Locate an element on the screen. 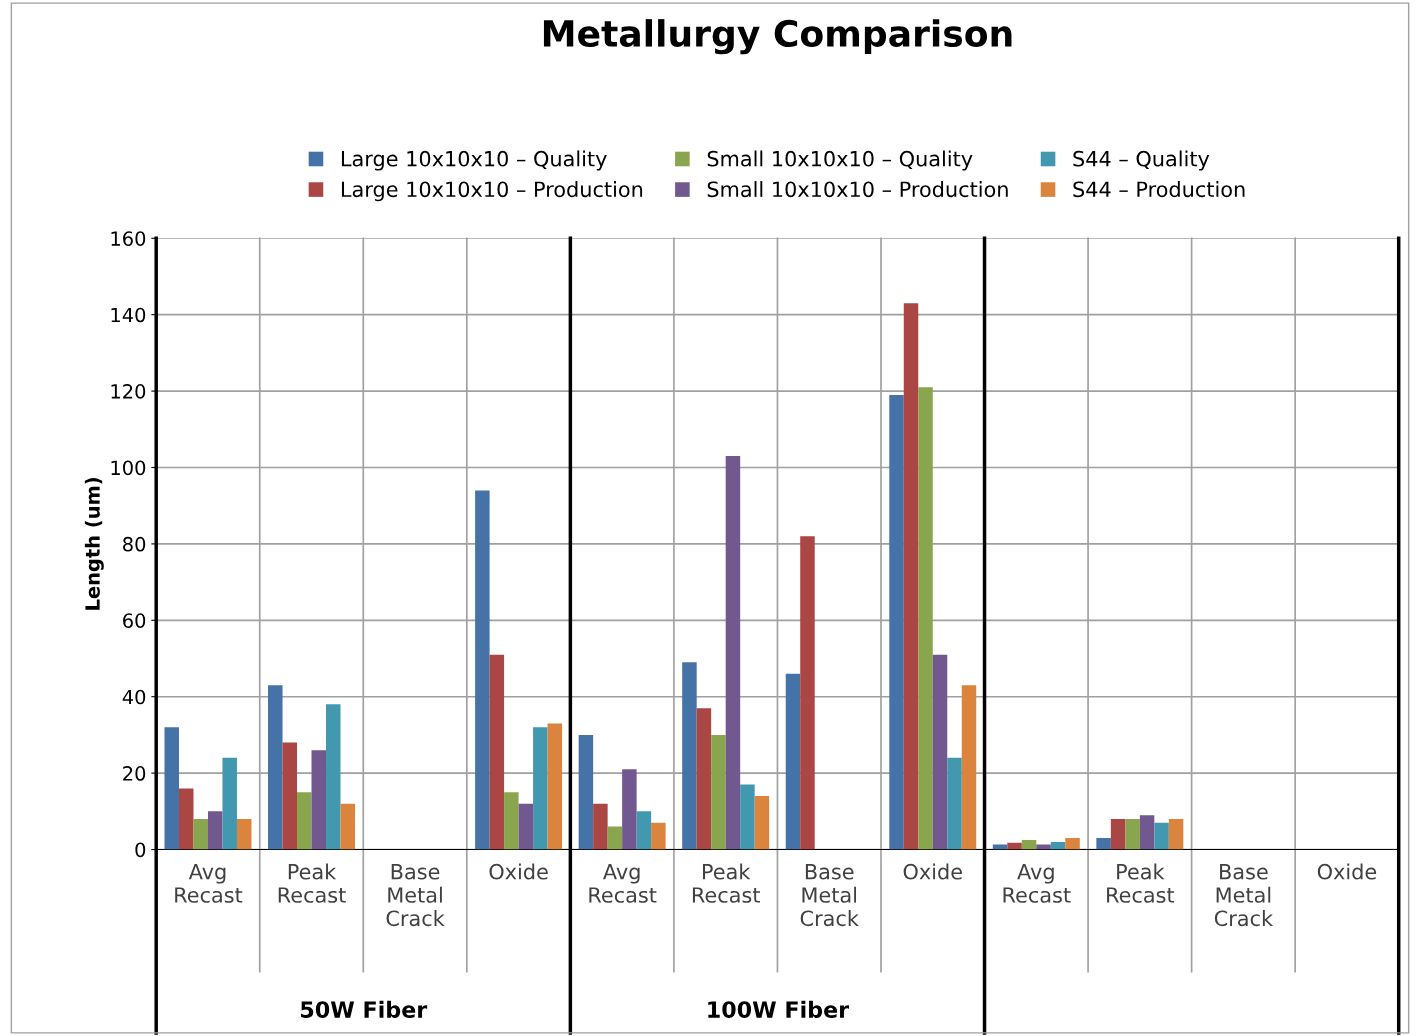  y-tick-label: 80 is located at coordinates (134, 544).